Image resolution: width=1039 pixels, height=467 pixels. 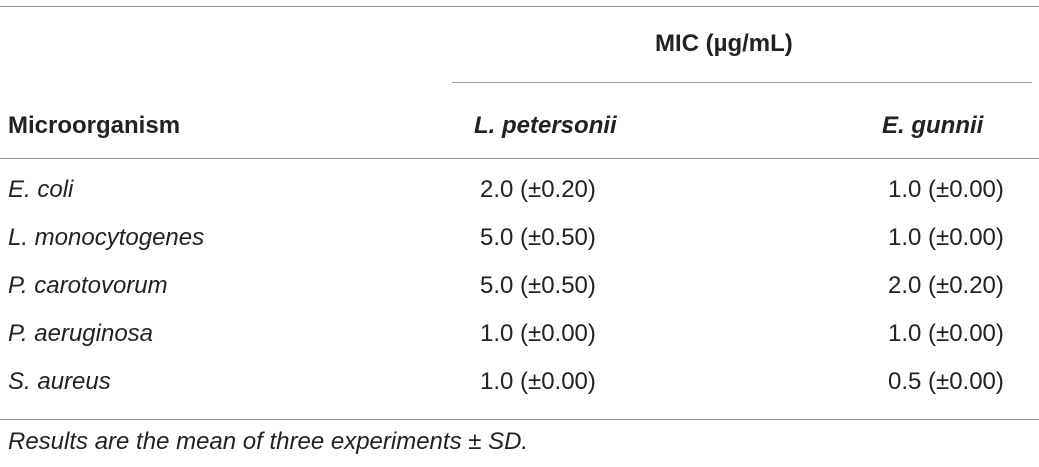 What do you see at coordinates (41, 189) in the screenshot?
I see `cell-organism: E. coli` at bounding box center [41, 189].